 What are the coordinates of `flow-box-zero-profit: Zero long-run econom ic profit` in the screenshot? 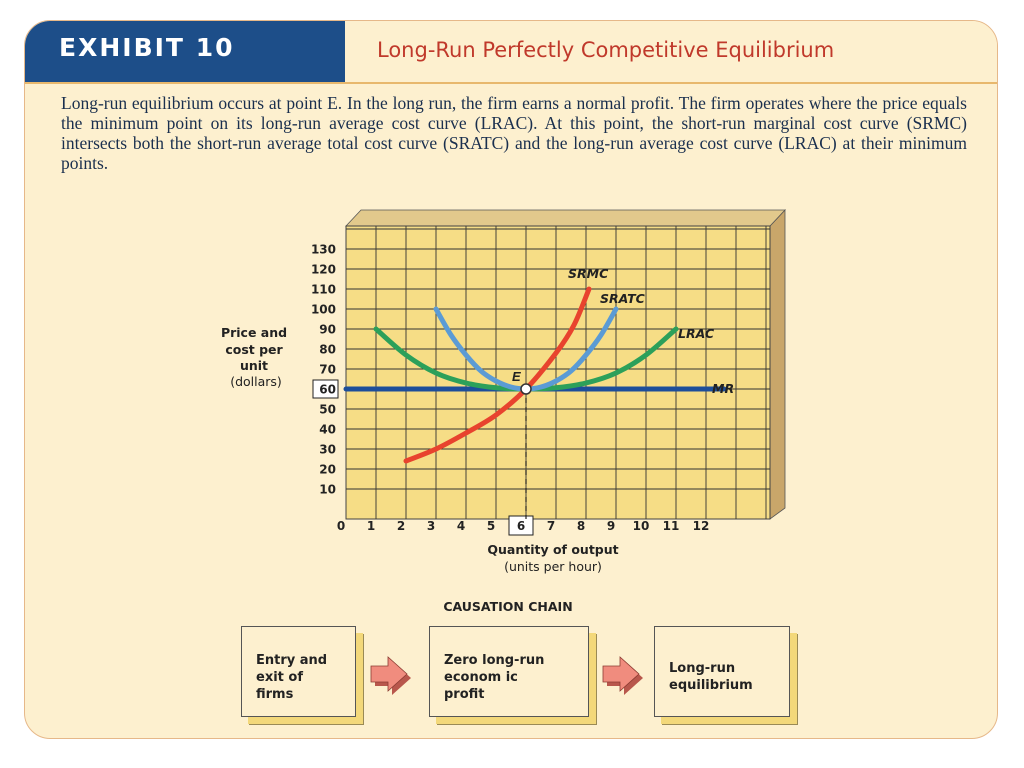 It's located at (509, 671).